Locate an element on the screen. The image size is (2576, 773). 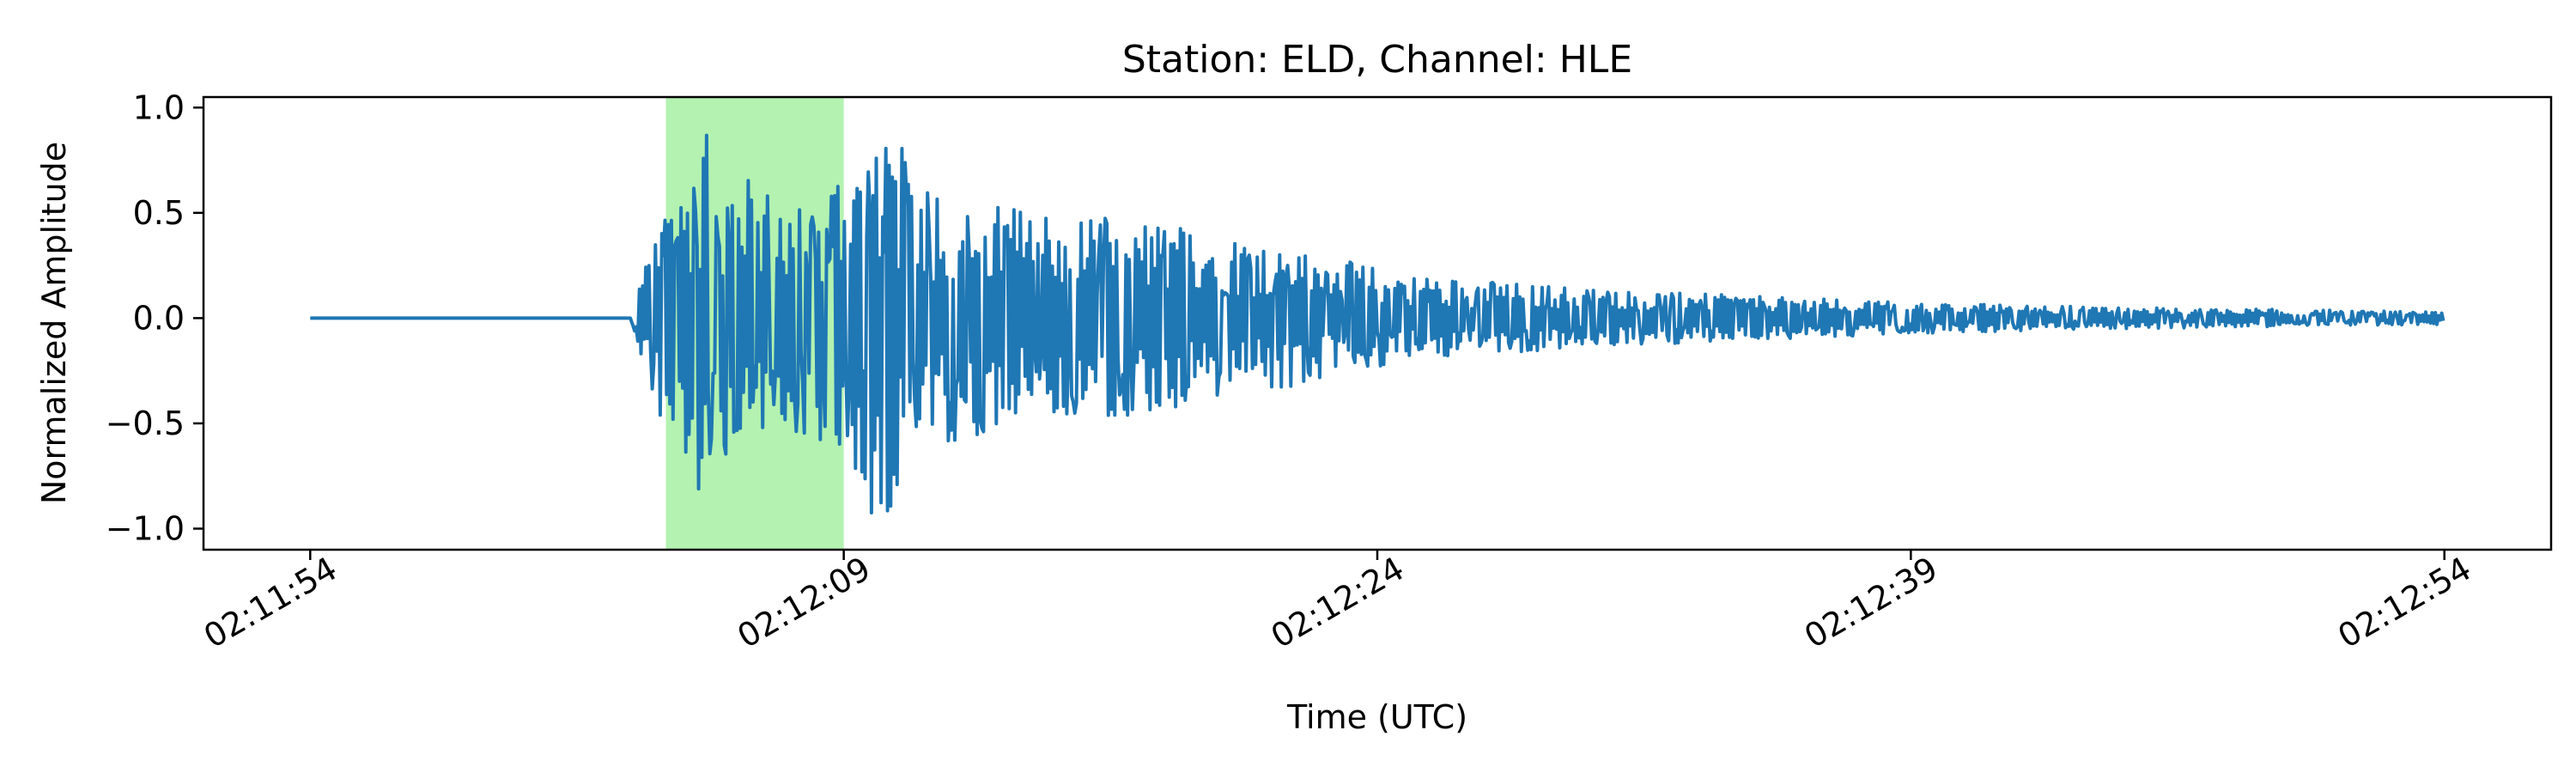
highlight-window is located at coordinates (755, 323).